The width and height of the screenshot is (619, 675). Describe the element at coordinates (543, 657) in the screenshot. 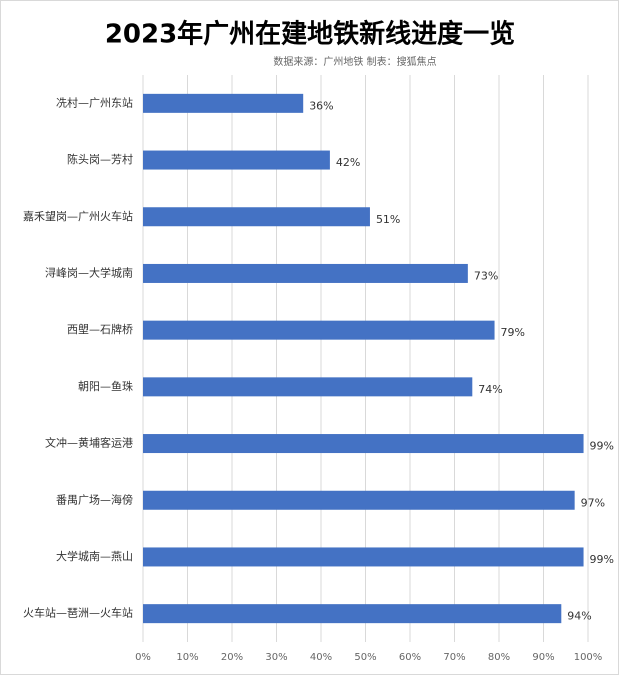

I see `x-tick-label: 90%` at that location.